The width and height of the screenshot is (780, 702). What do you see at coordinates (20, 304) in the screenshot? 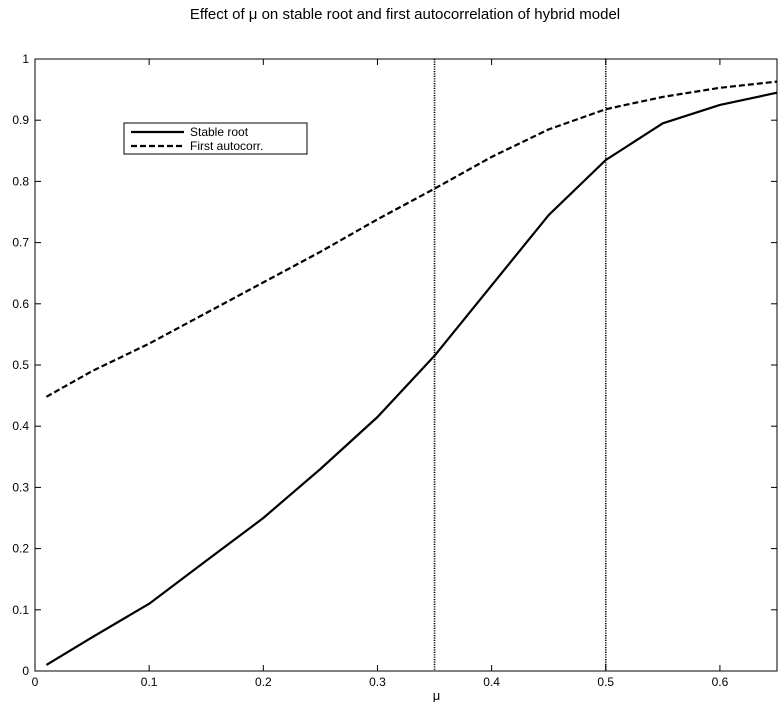
I see `y-tick-label: 0.6` at bounding box center [20, 304].